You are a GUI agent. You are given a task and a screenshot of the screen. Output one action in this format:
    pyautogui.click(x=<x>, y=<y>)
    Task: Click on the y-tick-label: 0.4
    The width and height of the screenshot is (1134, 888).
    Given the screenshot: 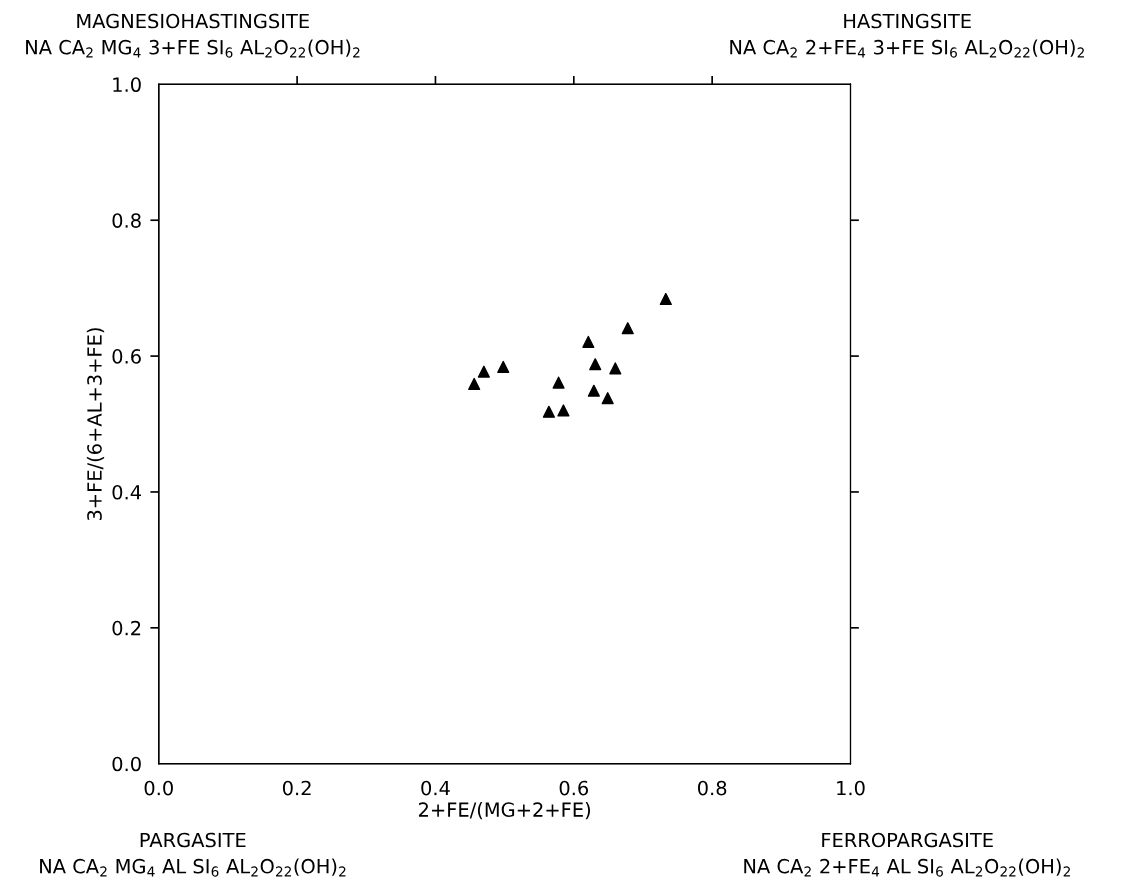 What is the action you would take?
    pyautogui.click(x=126, y=492)
    